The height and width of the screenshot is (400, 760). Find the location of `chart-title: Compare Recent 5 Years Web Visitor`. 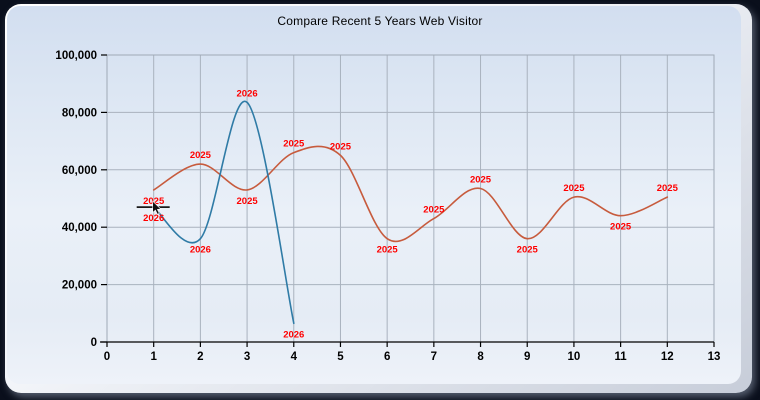

chart-title: Compare Recent 5 Years Web Visitor is located at coordinates (380, 21).